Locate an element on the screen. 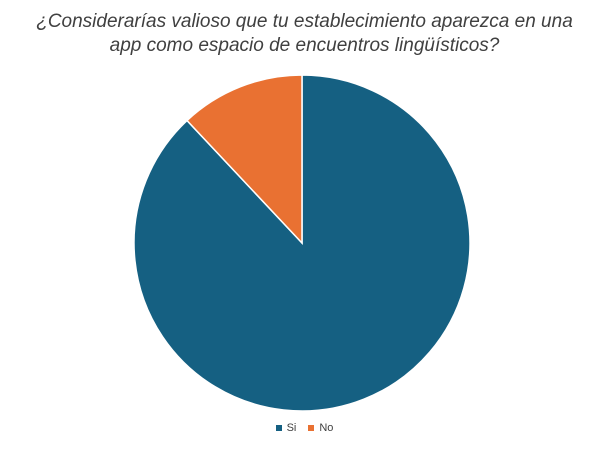  legend-swatch-no is located at coordinates (311, 428).